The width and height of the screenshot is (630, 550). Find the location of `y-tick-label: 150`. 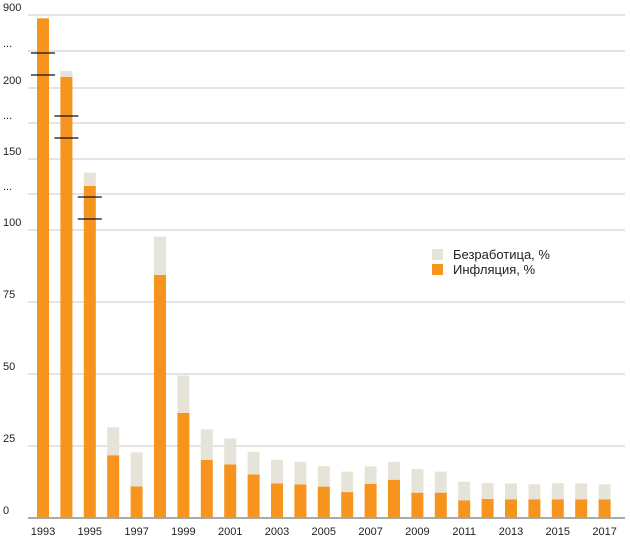

y-tick-label: 150 is located at coordinates (12, 152).